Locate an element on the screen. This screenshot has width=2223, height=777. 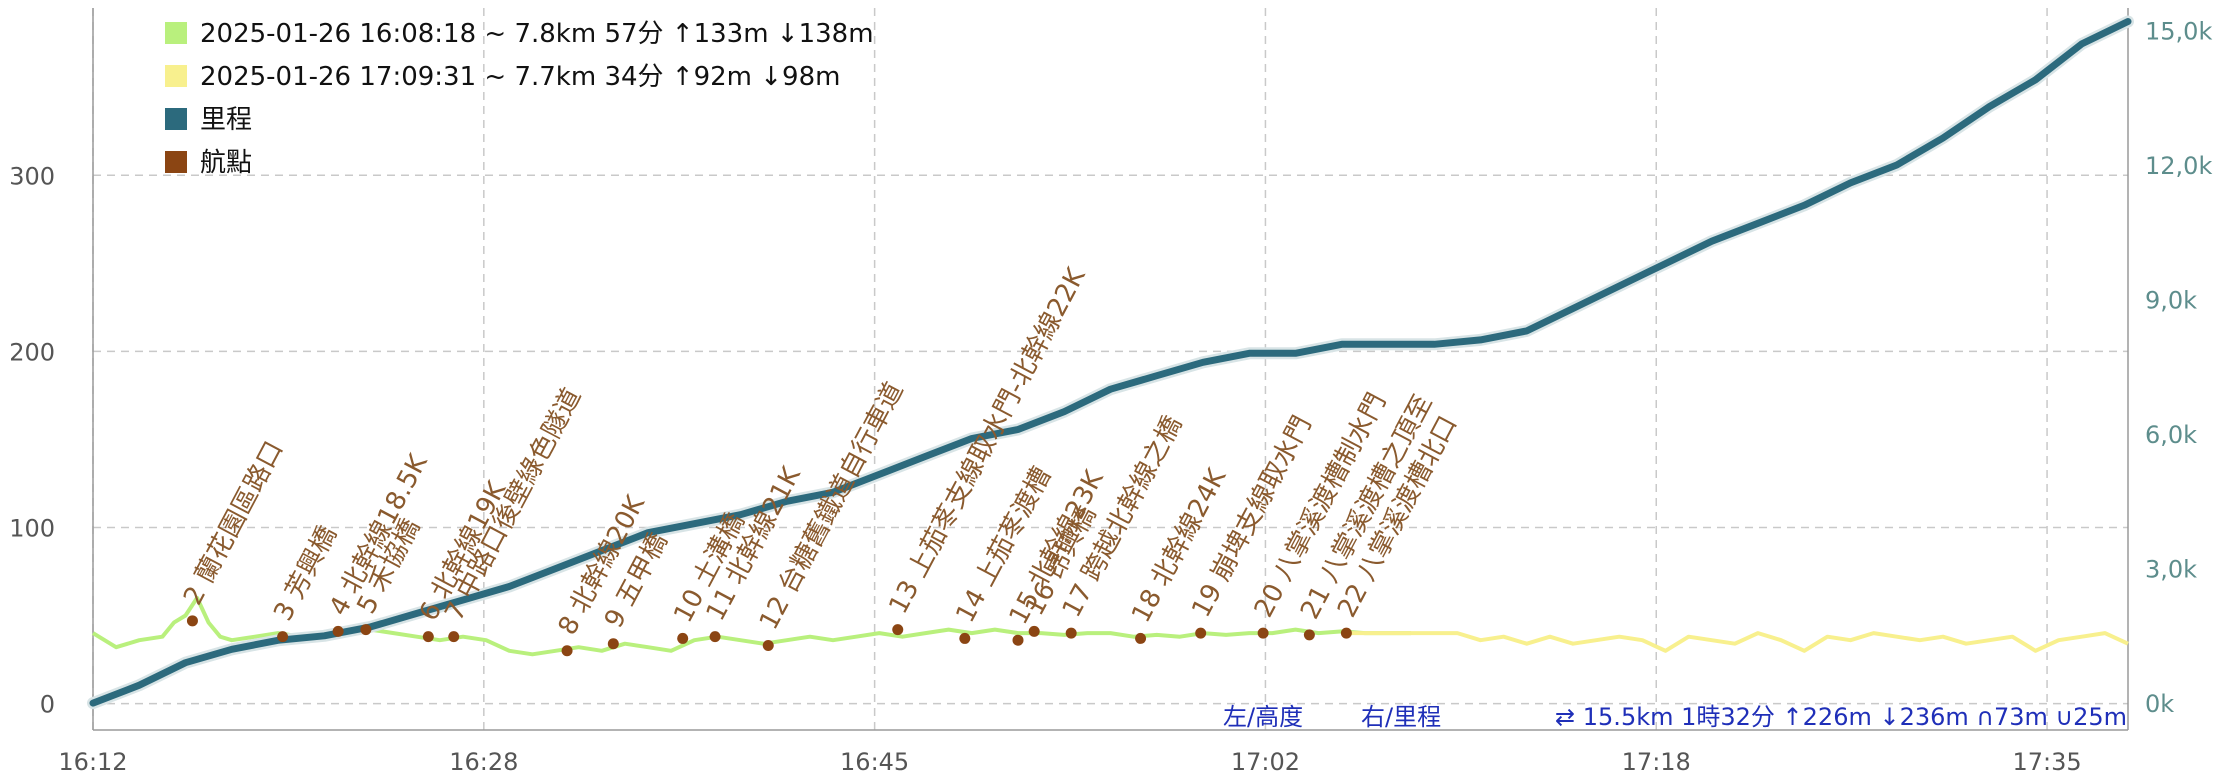
summary-stats: ⇄ 15.5km 1時32分 ↑226m ↓236m ∩73m ∪25m is located at coordinates (1841, 717).